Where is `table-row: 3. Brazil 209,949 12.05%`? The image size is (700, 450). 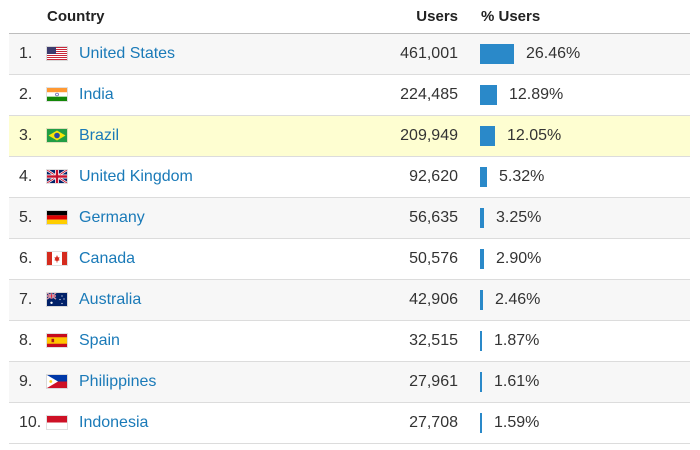
table-row: 3. Brazil 209,949 12.05% is located at coordinates (349, 136).